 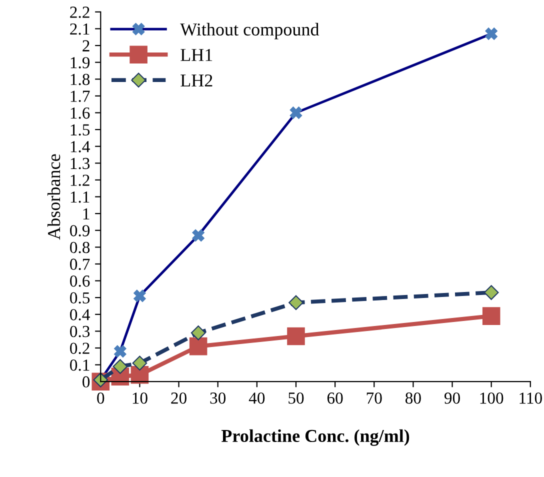 I want to click on y-tick-label: 1.1, so click(x=80, y=197).